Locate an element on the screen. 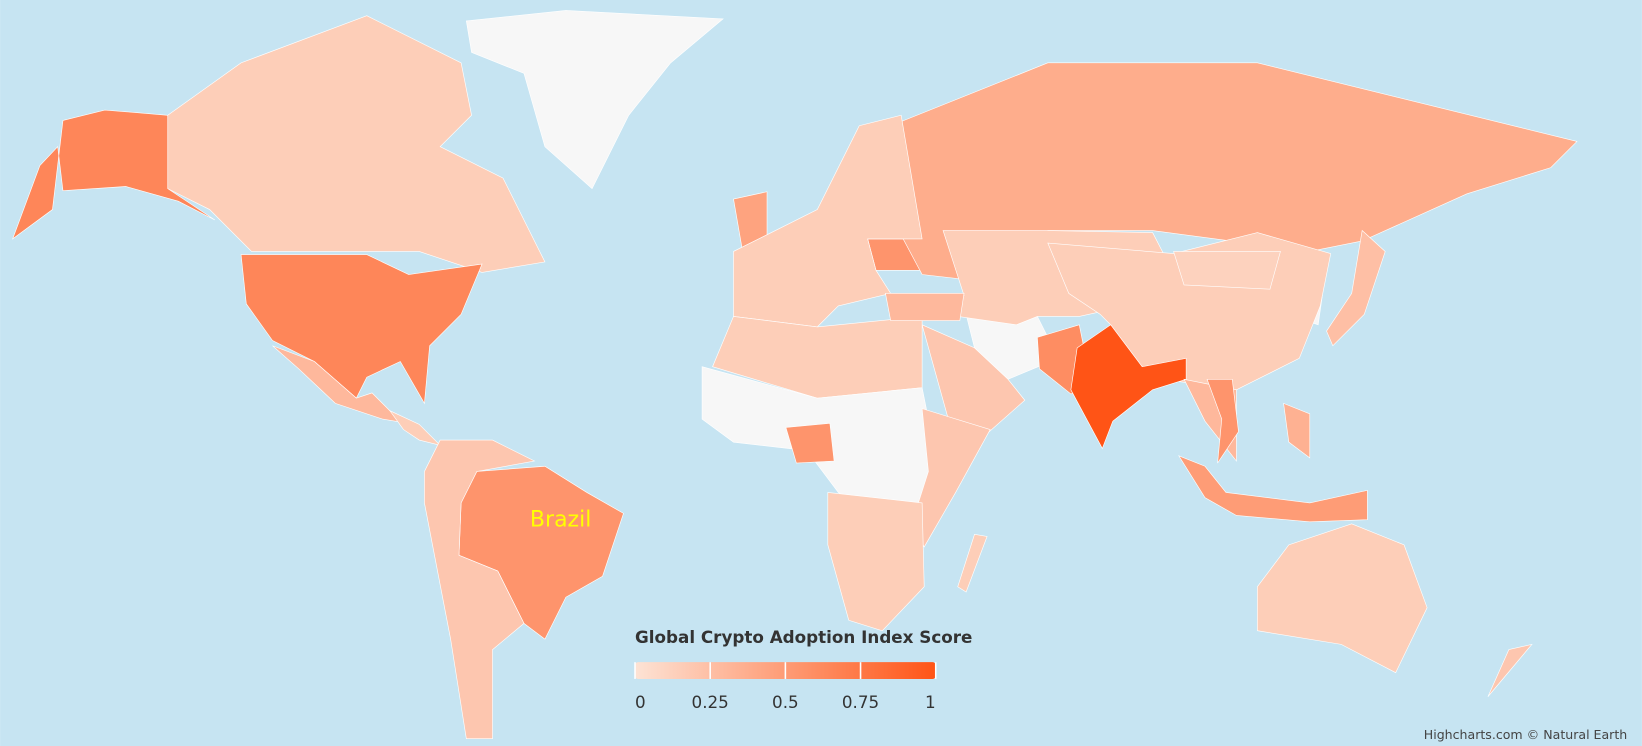  legend-tick-label: 0.25 is located at coordinates (710, 702).